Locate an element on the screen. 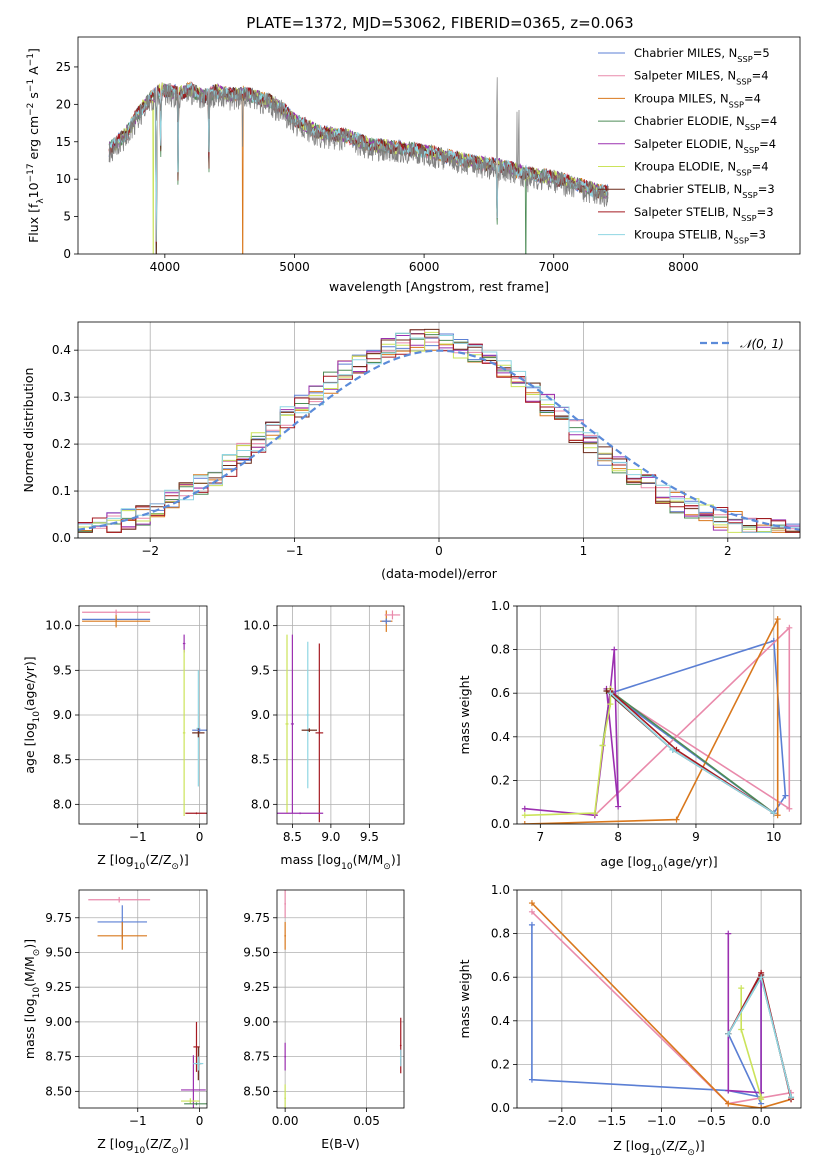  y-tick-label: 8.75 is located at coordinates (58, 1057).